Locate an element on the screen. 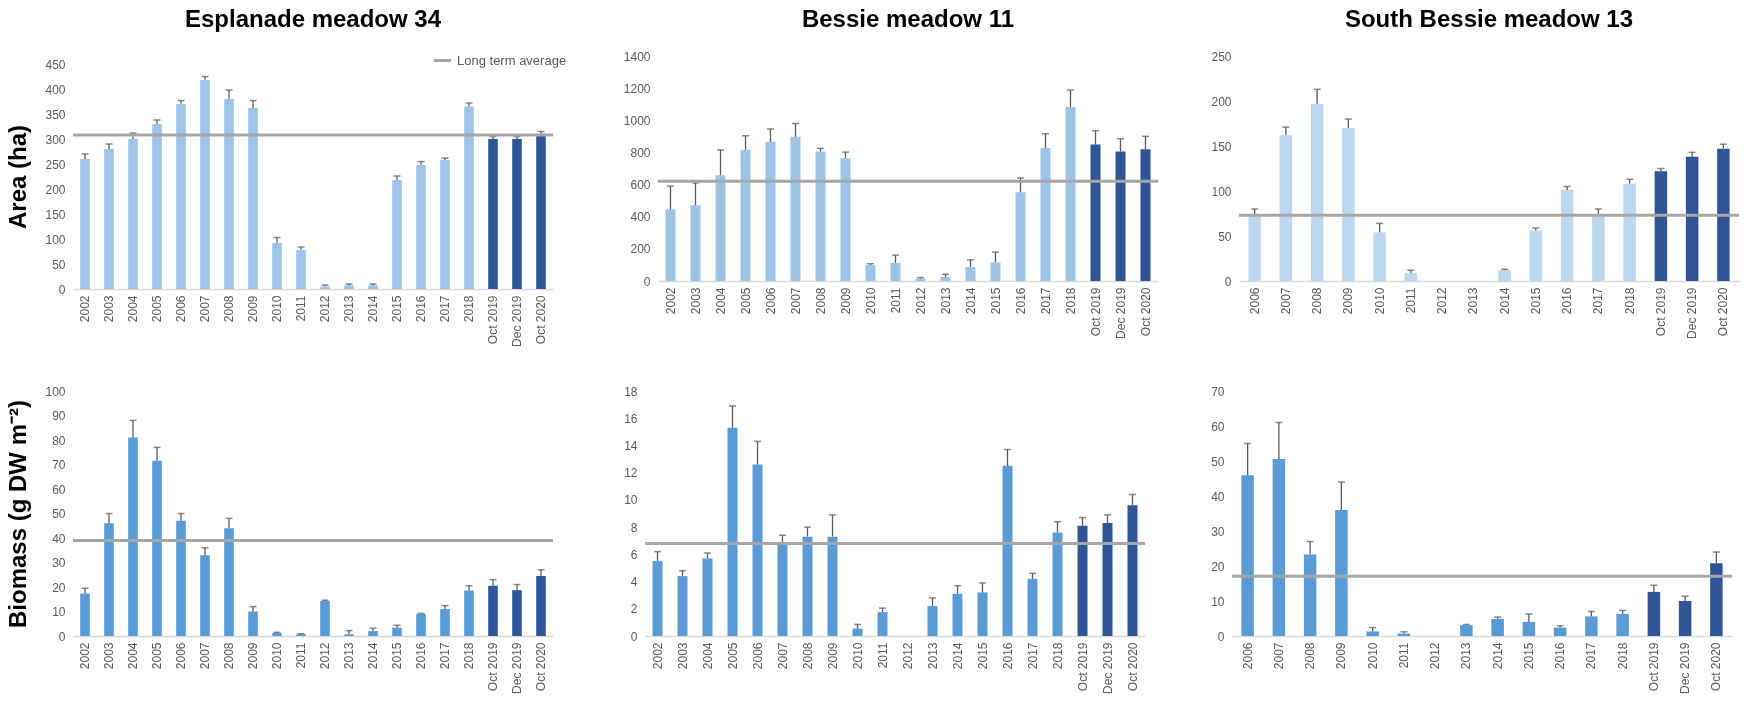  y-tick-label: 450 is located at coordinates (55, 64).